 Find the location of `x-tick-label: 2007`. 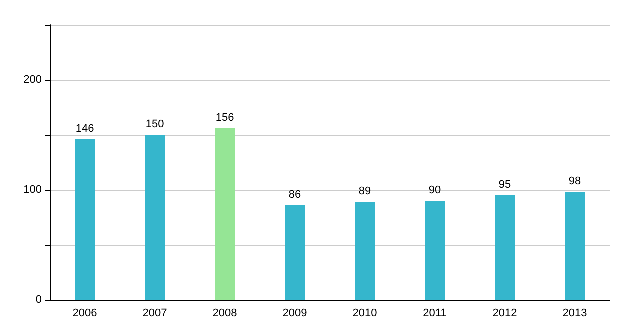

x-tick-label: 2007 is located at coordinates (155, 314).